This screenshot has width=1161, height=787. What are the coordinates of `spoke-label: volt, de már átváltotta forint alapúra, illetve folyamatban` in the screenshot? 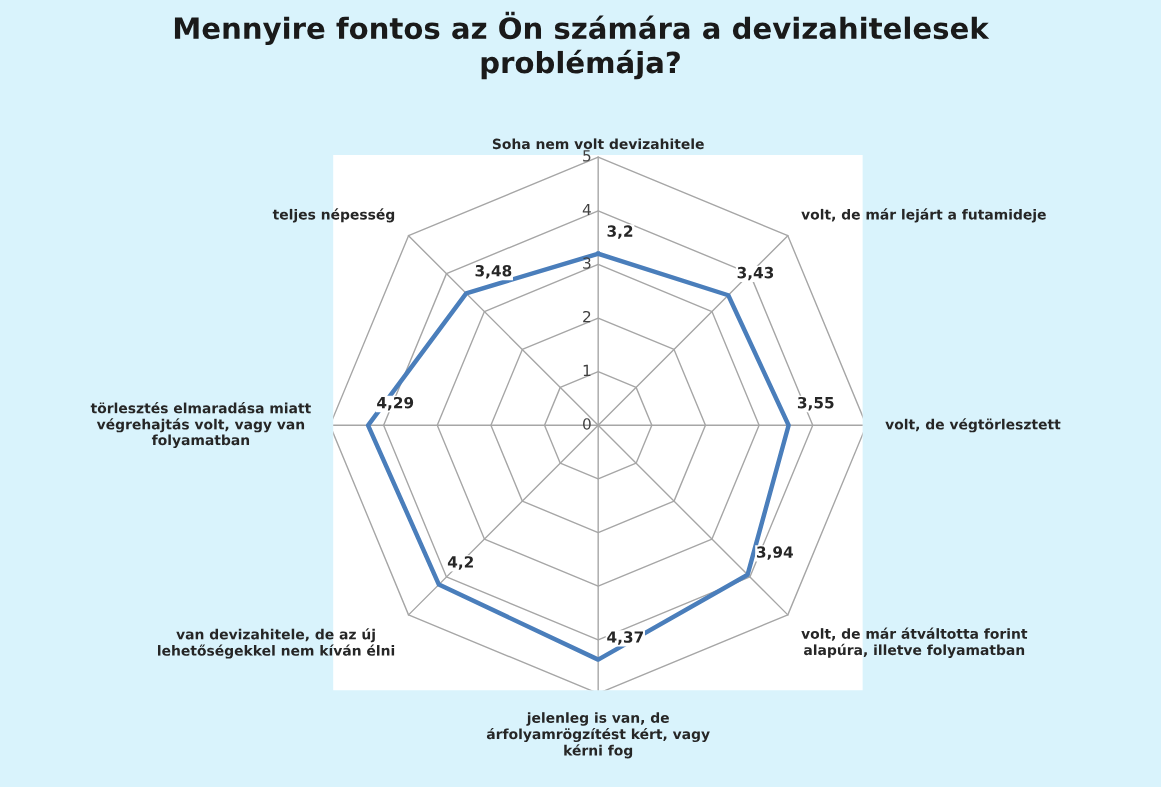 It's located at (914, 642).